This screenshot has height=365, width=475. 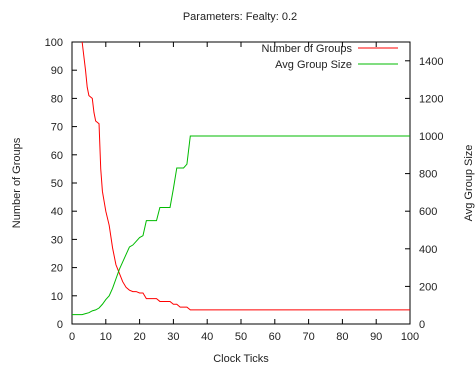 What do you see at coordinates (330, 57) in the screenshot?
I see `legend: Number of Groups Avg Group Size` at bounding box center [330, 57].